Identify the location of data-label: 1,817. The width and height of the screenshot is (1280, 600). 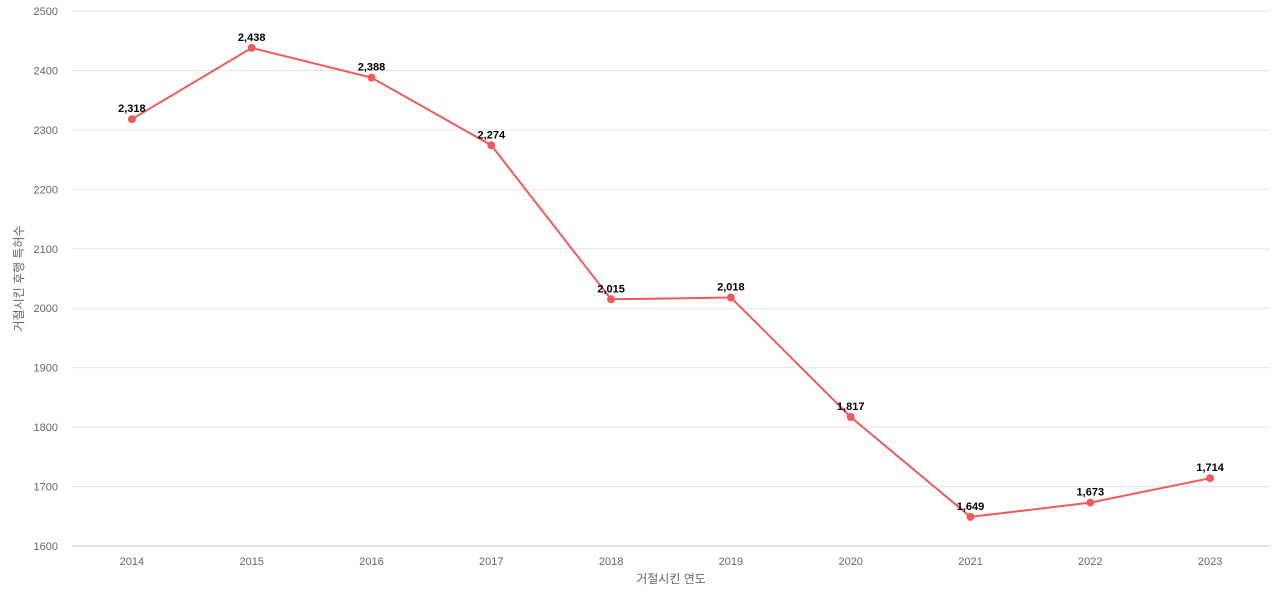
(851, 407).